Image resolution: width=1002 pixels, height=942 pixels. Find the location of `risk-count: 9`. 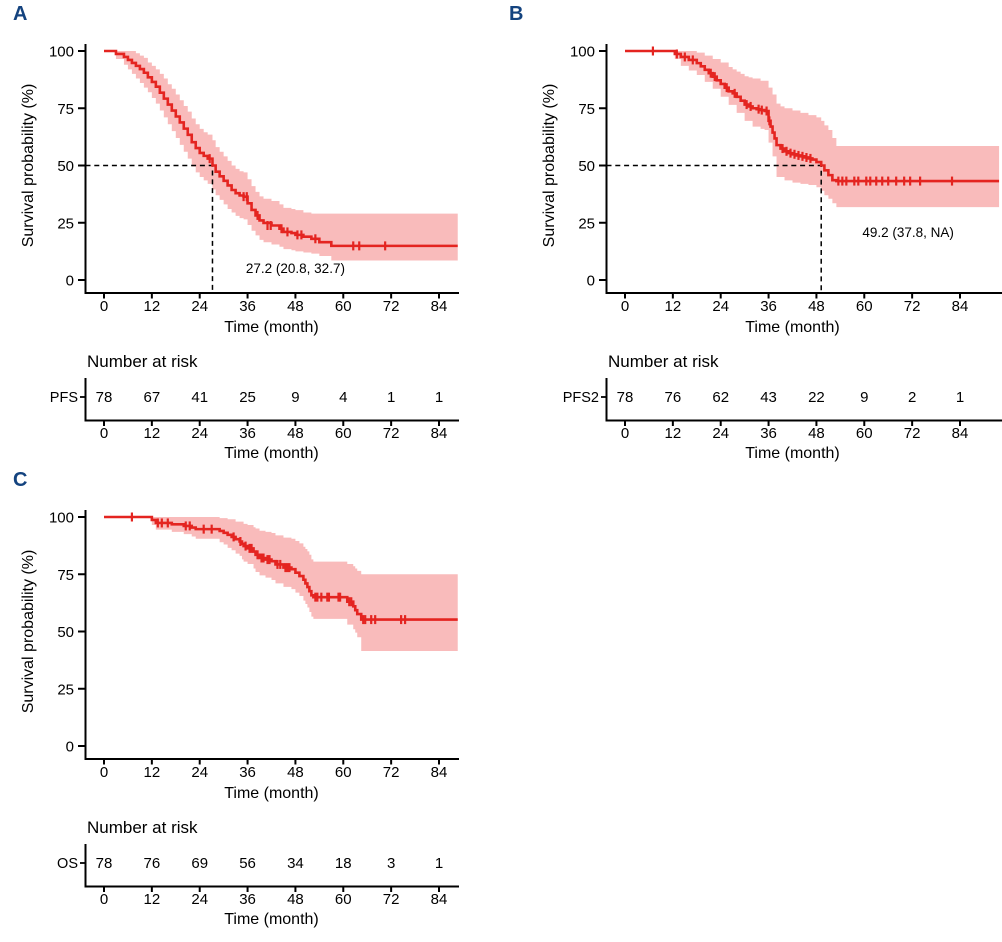

risk-count: 9 is located at coordinates (295, 397).